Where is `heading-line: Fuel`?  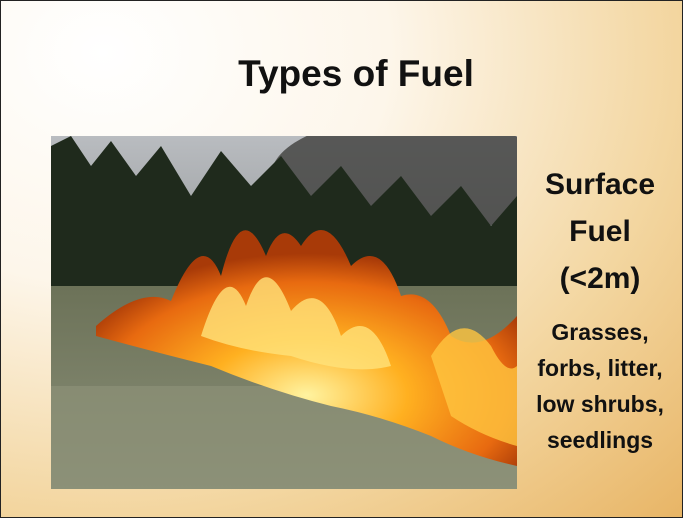
heading-line: Fuel is located at coordinates (600, 231).